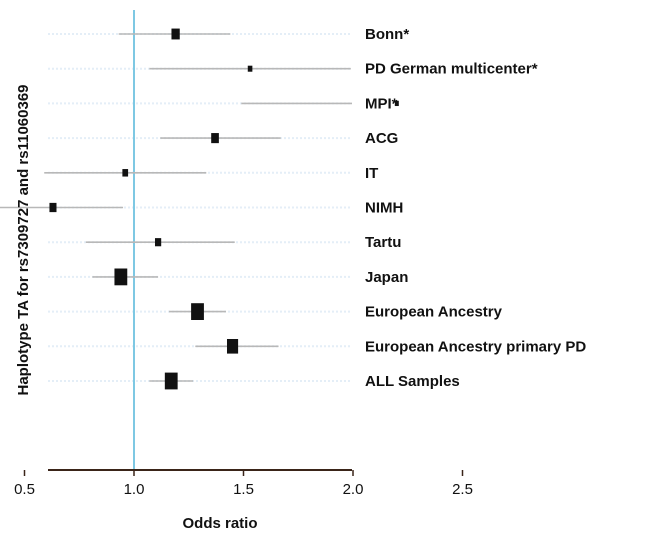 Image resolution: width=655 pixels, height=533 pixels. What do you see at coordinates (219, 523) in the screenshot?
I see `x-axis-title: Odds ratio` at bounding box center [219, 523].